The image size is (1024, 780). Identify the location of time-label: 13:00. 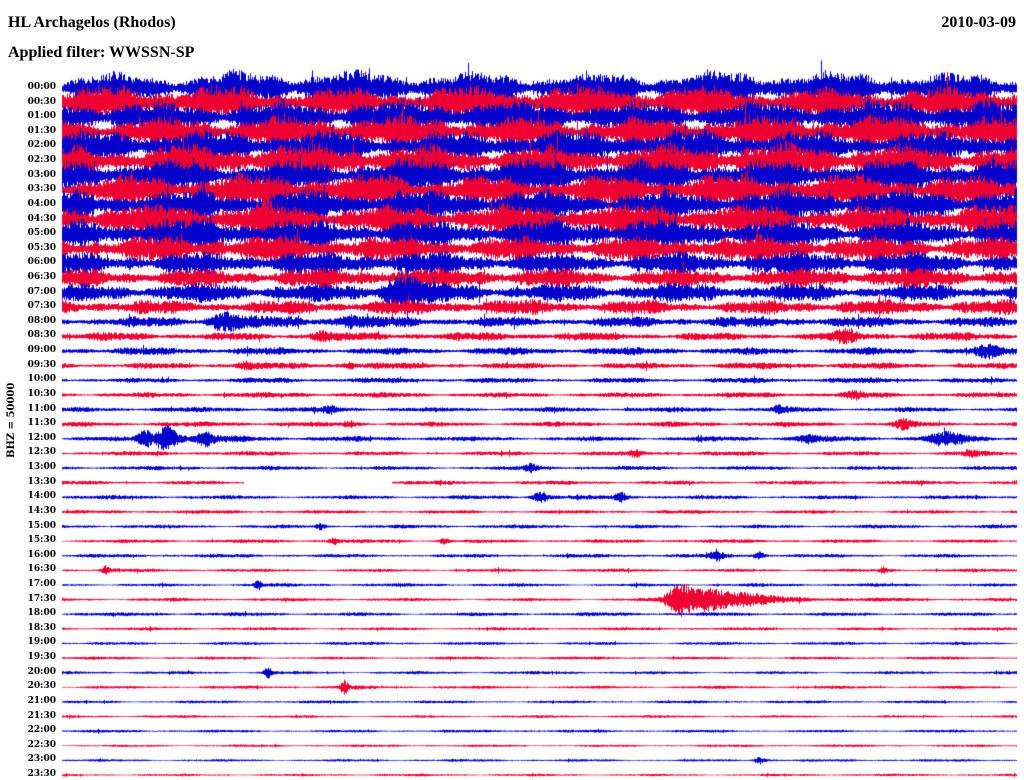
(41, 467).